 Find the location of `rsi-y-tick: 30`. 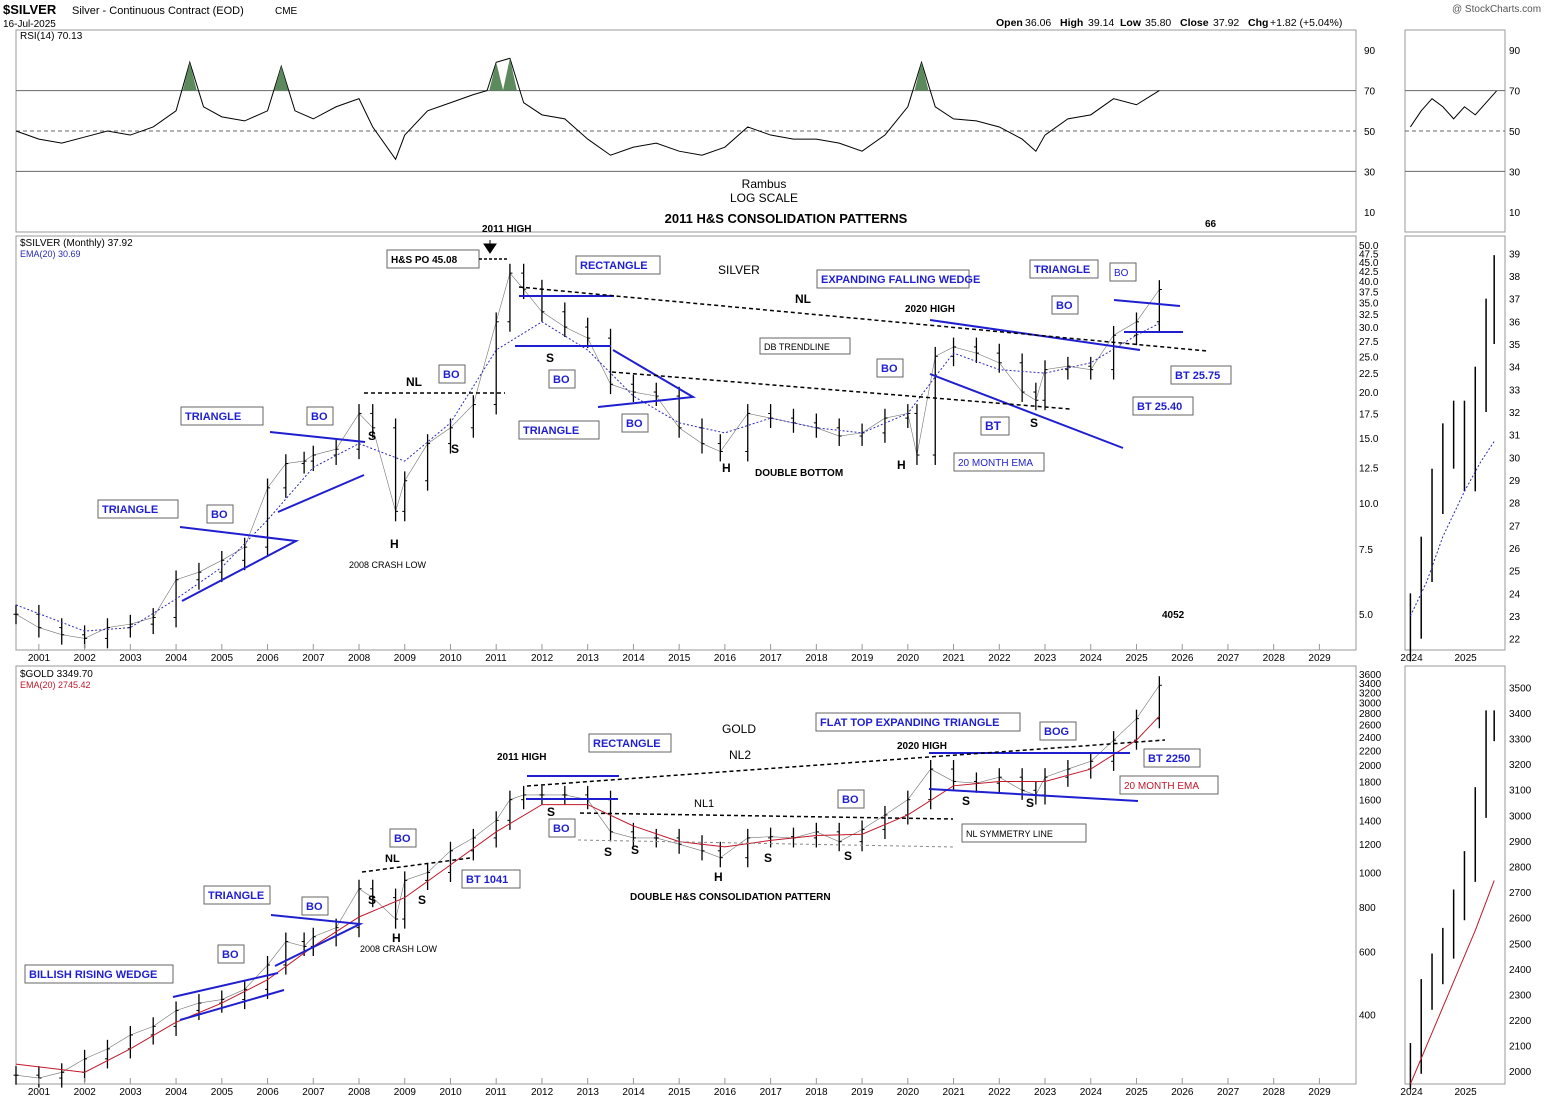

rsi-y-tick: 30 is located at coordinates (1370, 172).